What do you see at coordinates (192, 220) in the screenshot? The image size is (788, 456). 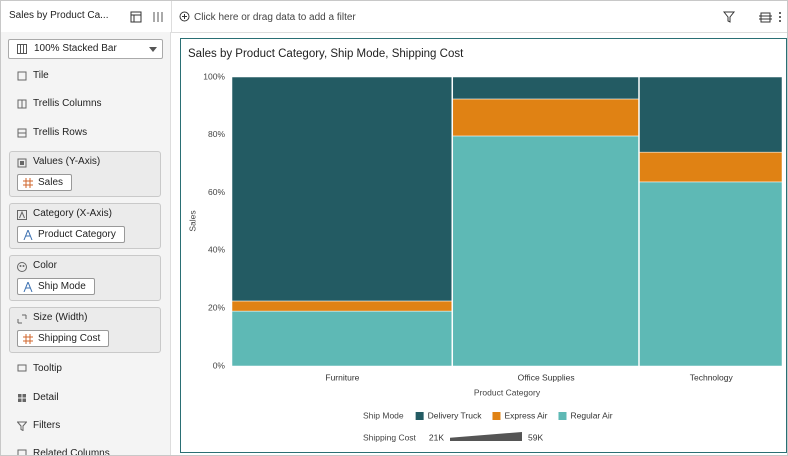 I see `y-axis-title: Sales` at bounding box center [192, 220].